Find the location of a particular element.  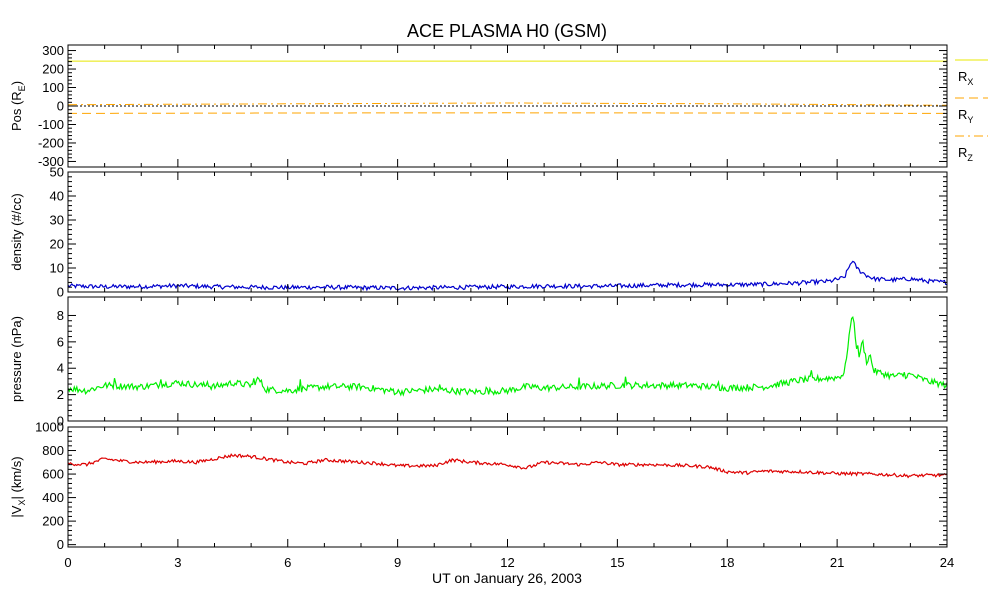

y-tick-label: 800 is located at coordinates (53, 450).